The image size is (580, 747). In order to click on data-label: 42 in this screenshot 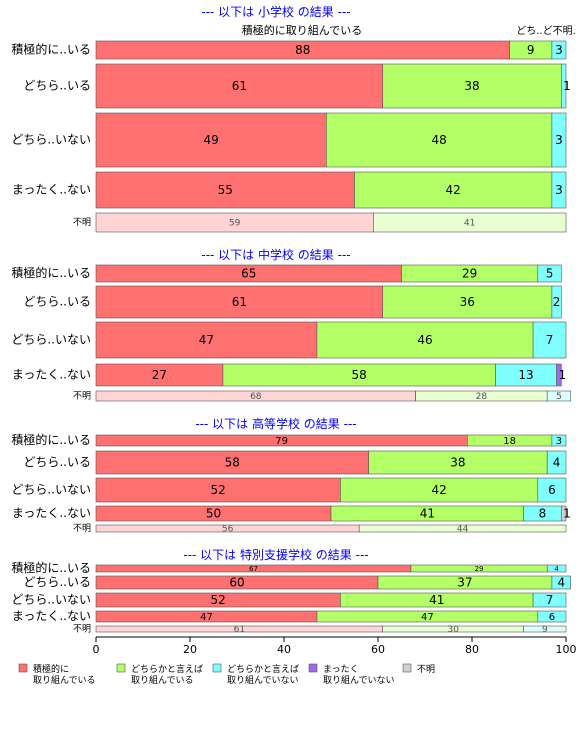, I will do `click(453, 190)`.